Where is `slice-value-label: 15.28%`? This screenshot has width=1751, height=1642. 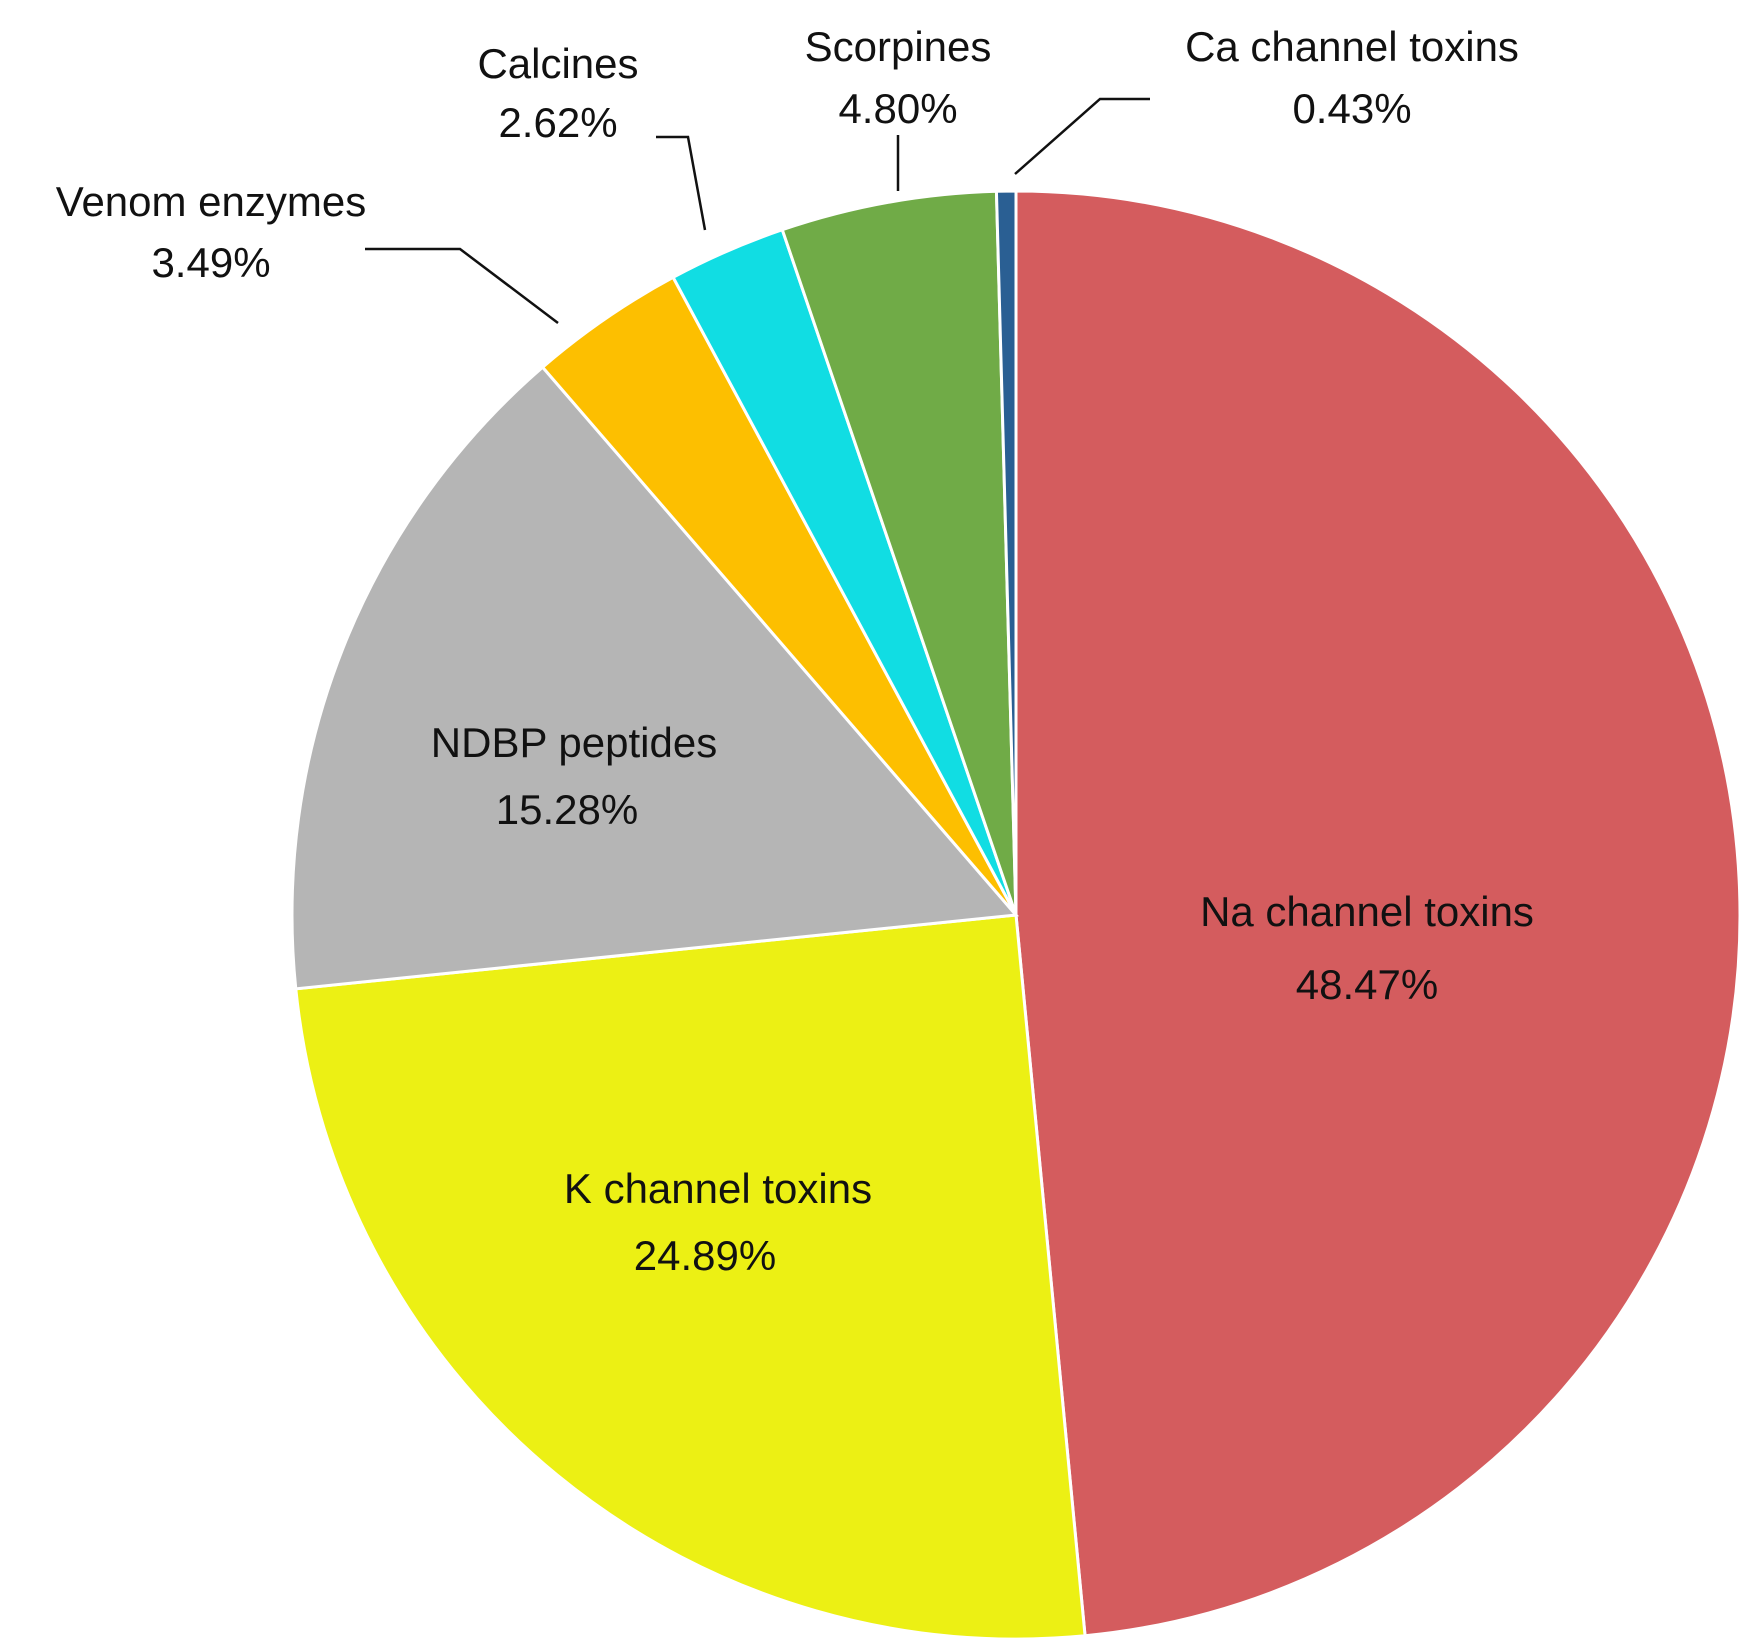
slice-value-label: 15.28% is located at coordinates (567, 809).